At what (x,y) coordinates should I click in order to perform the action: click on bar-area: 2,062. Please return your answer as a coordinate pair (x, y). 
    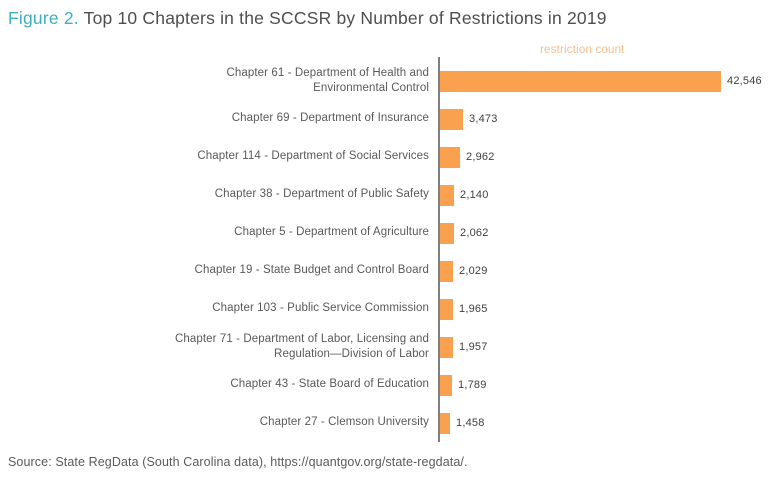
    Looking at the image, I should click on (599, 233).